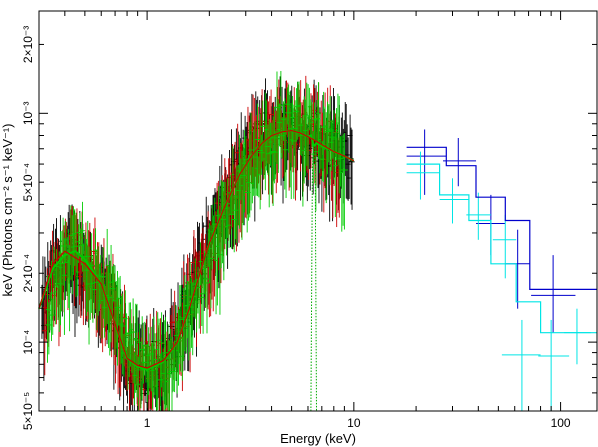 The height and width of the screenshot is (447, 598). What do you see at coordinates (28, 182) in the screenshot?
I see `y-tick-label: 5×10⁻⁴` at bounding box center [28, 182].